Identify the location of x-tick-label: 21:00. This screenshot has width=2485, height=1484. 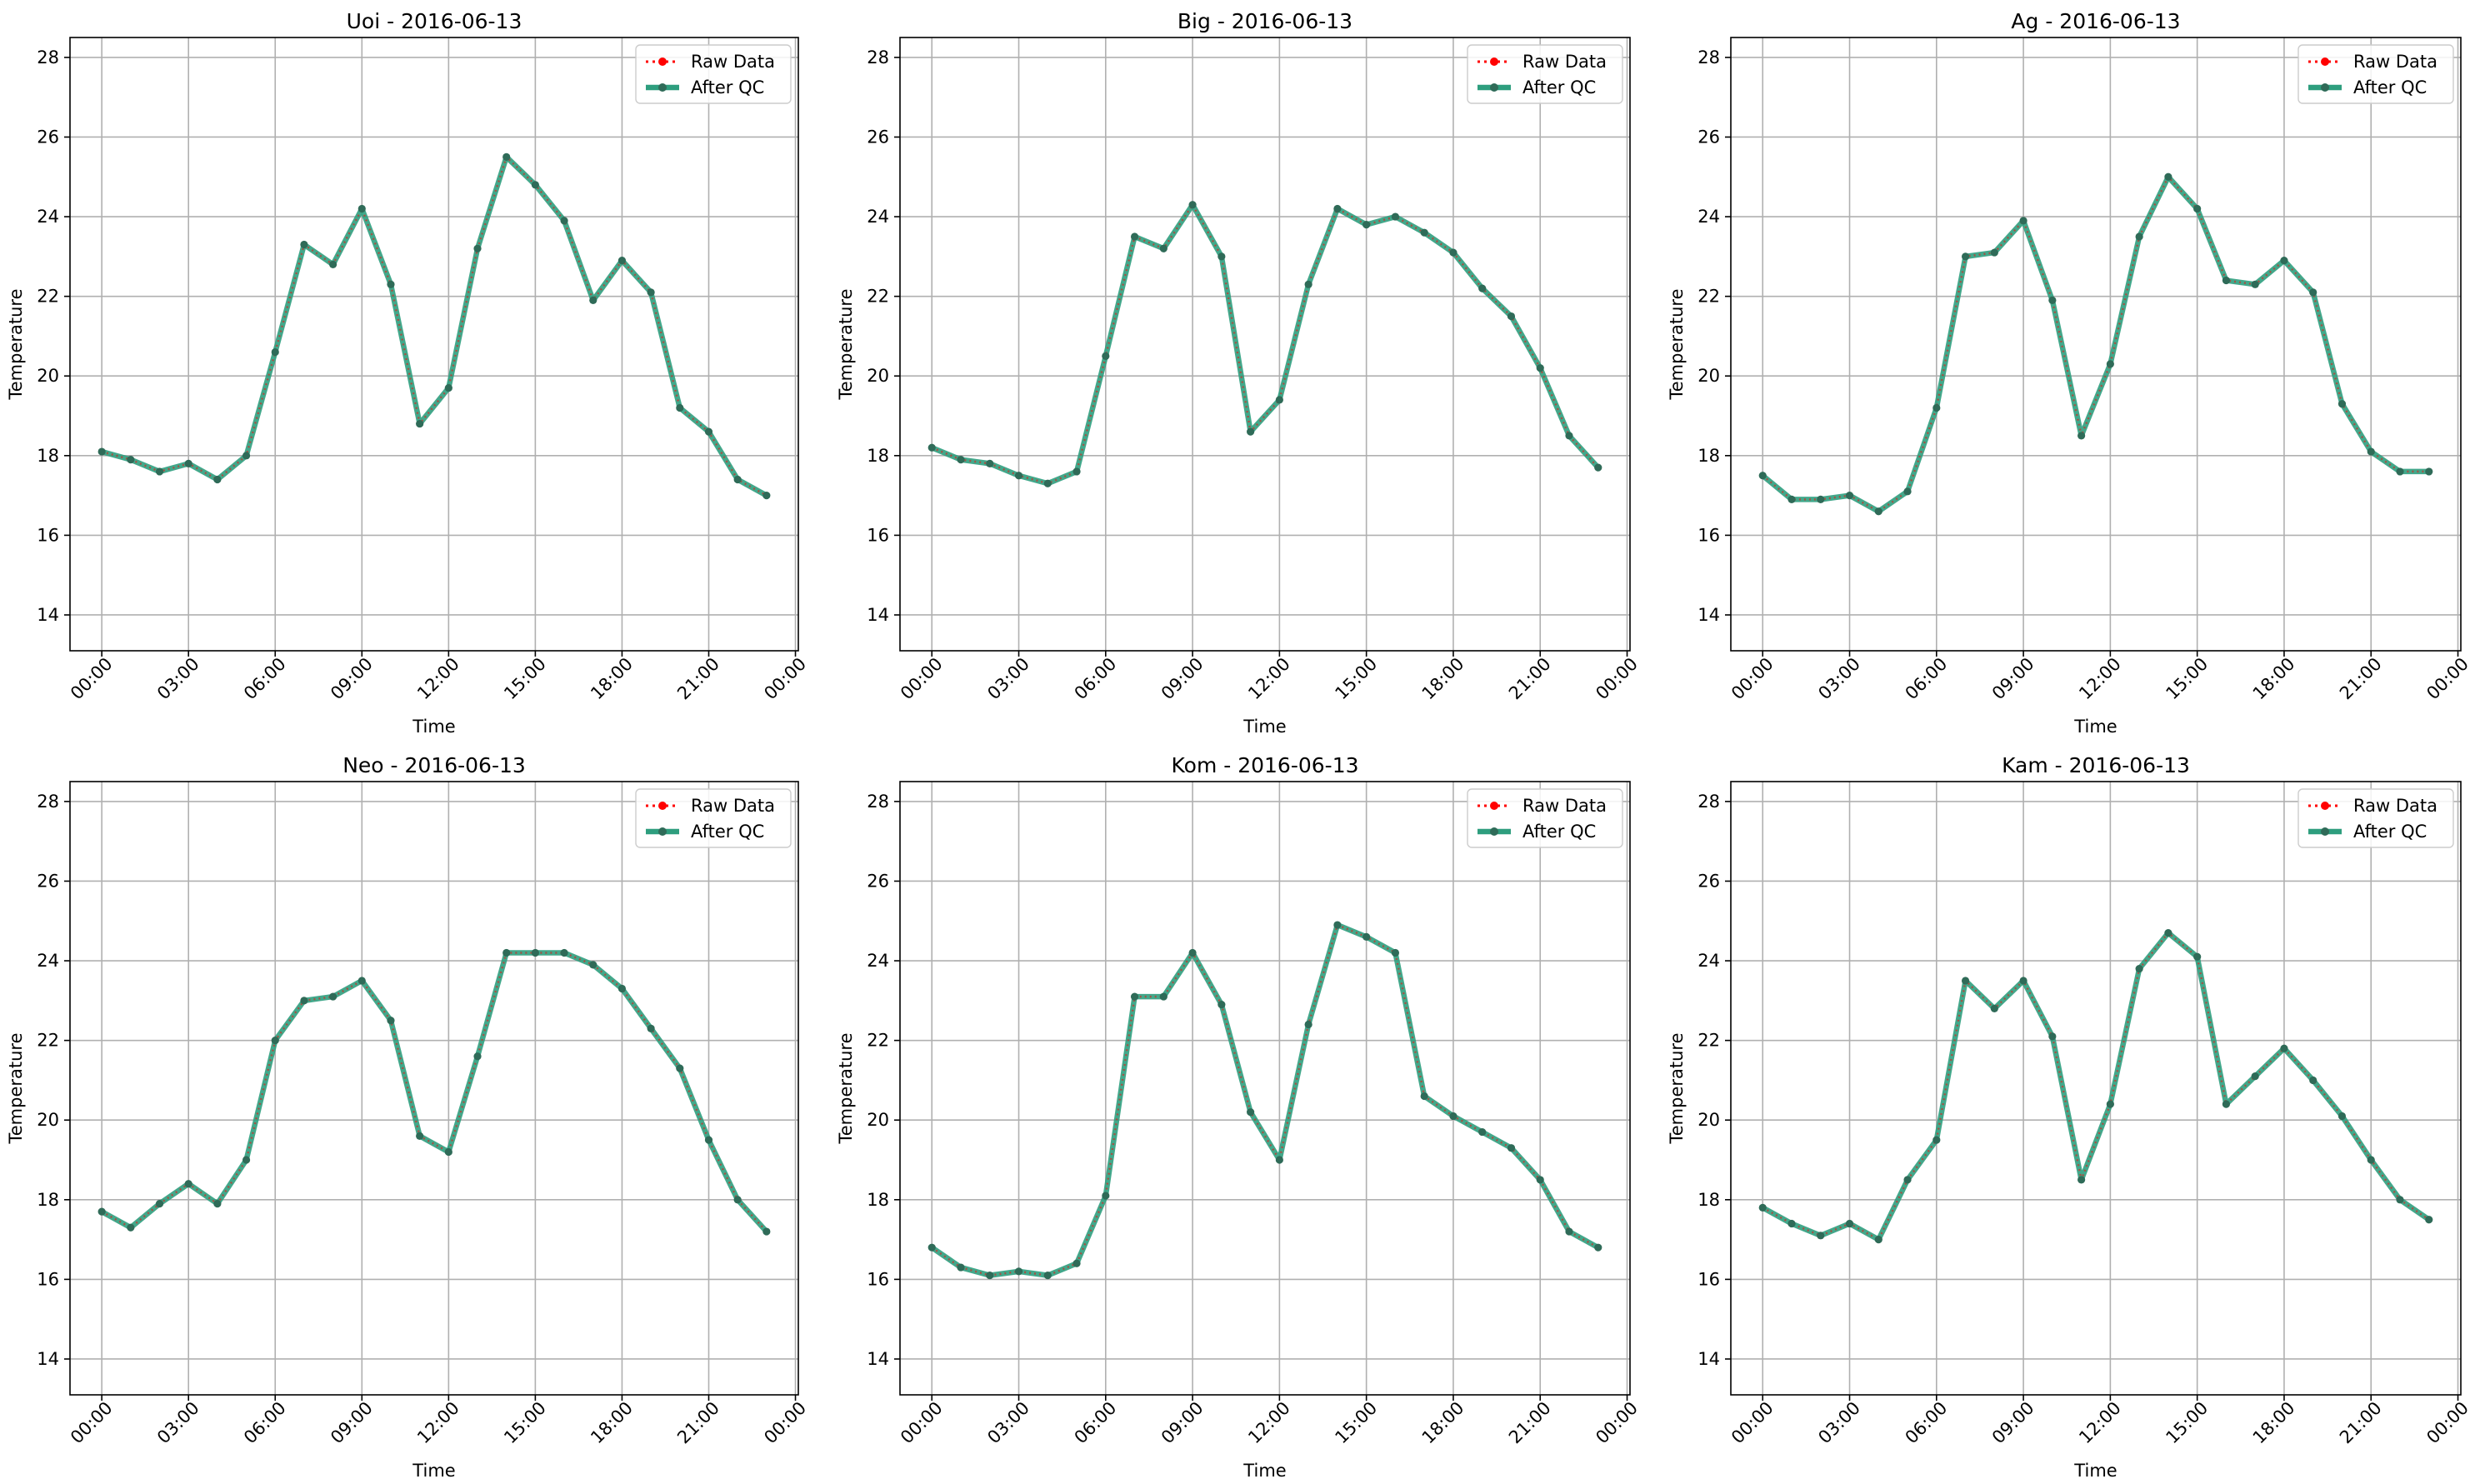
(1530, 679).